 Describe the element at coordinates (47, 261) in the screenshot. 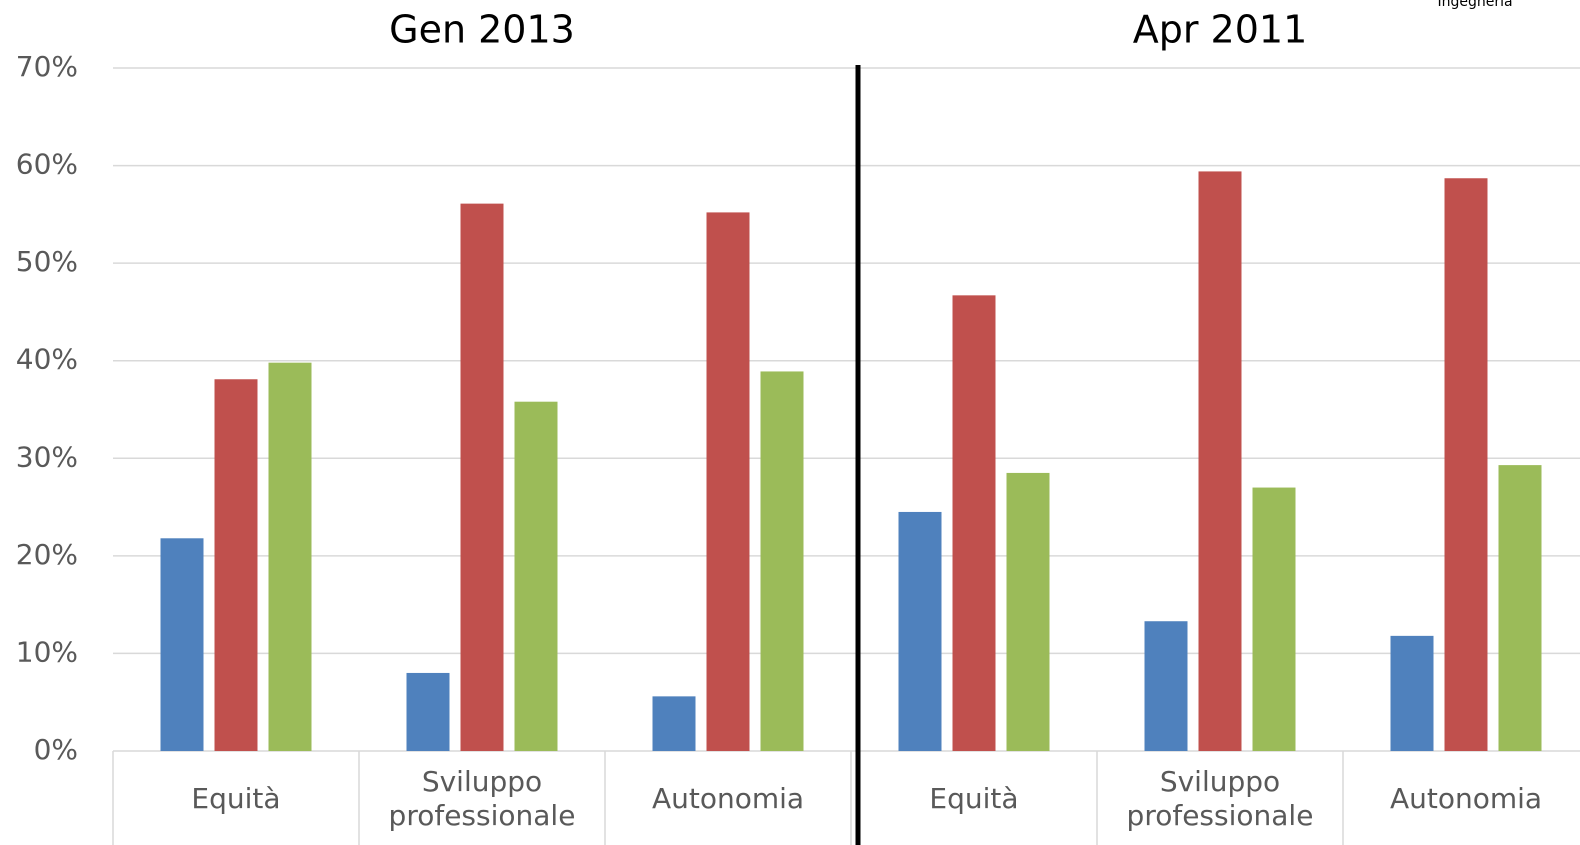

I see `y-tick-label: 50%` at that location.